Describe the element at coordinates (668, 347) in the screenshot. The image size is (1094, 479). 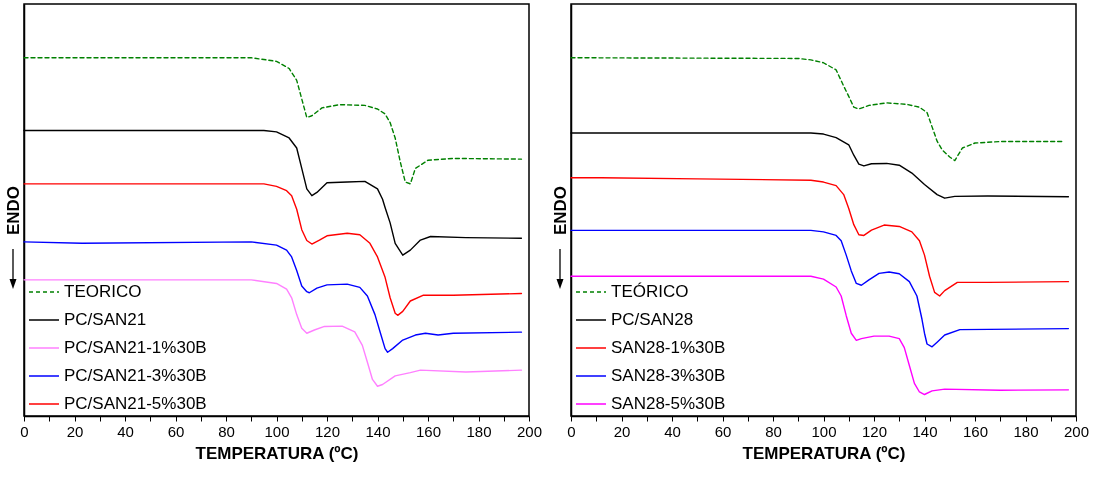
I see `legend-label: SAN28-1%30B` at that location.